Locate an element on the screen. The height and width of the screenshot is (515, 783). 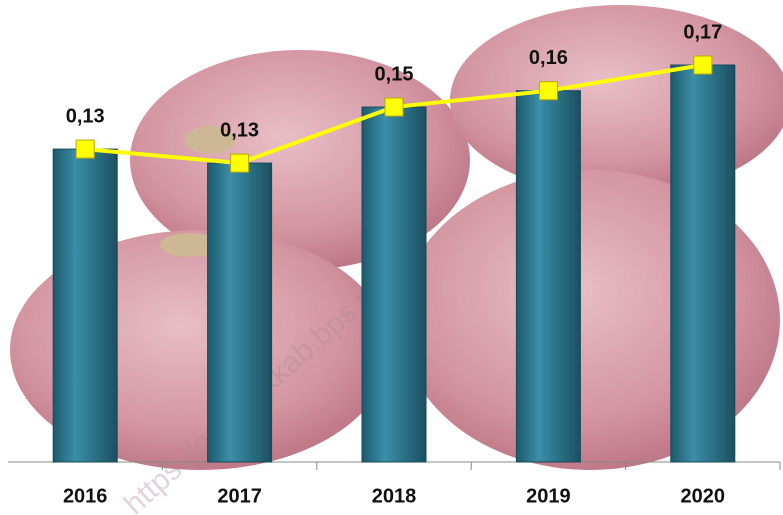
x-tick-label: 2017 is located at coordinates (239, 496).